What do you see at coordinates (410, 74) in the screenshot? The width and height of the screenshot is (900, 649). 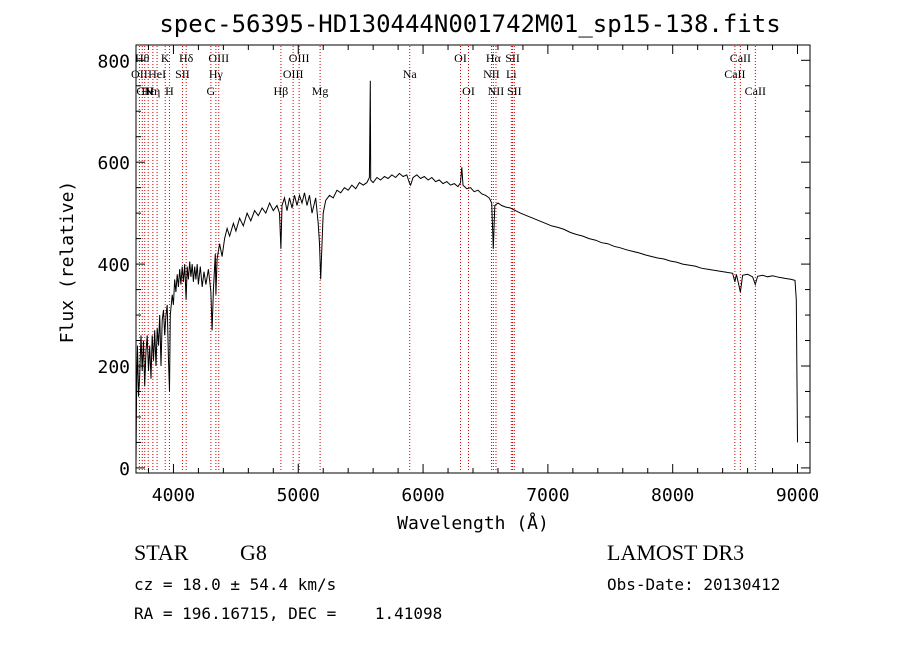 I see `line-label: Na` at bounding box center [410, 74].